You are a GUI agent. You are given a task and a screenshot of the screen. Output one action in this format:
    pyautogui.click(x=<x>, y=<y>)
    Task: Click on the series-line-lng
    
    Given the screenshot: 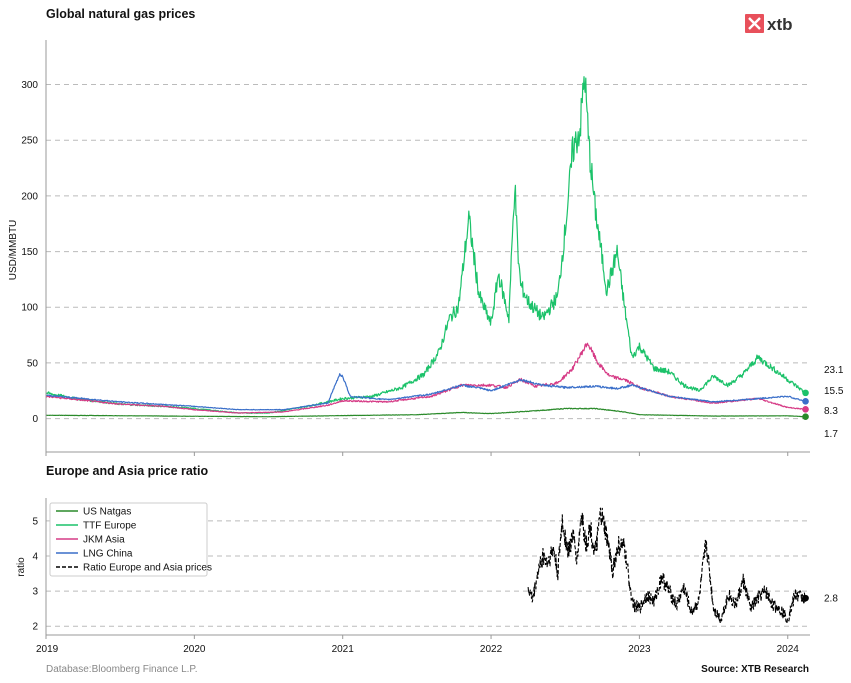 What is the action you would take?
    pyautogui.click(x=425, y=392)
    